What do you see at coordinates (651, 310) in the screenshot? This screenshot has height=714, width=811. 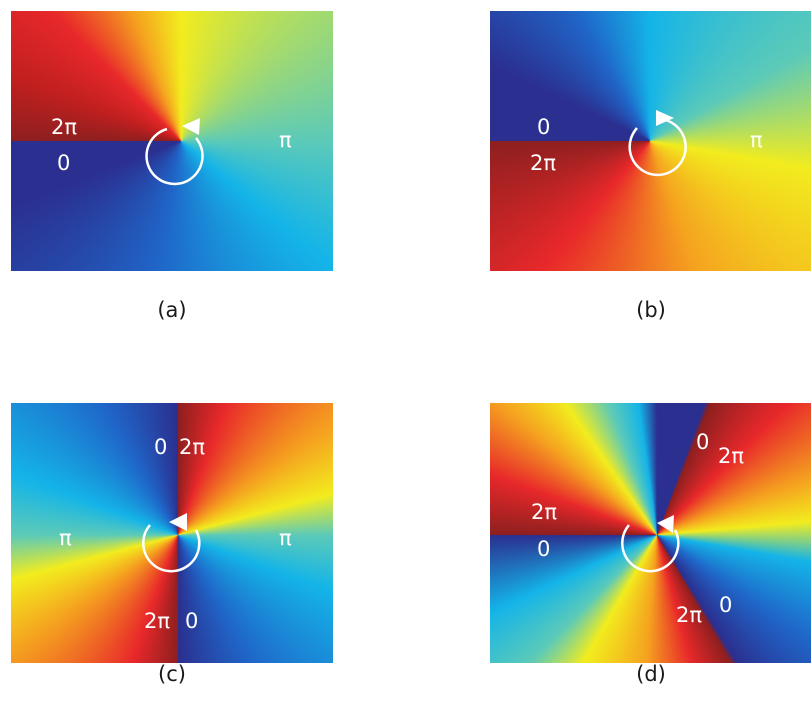 I see `panel-caption: (b)` at bounding box center [651, 310].